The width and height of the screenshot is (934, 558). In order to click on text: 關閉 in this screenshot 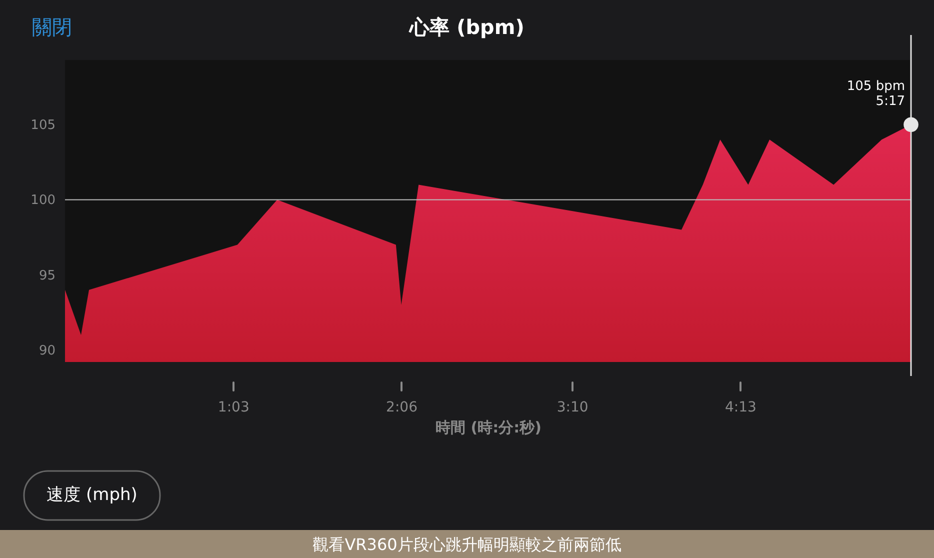, I will do `click(52, 27)`.